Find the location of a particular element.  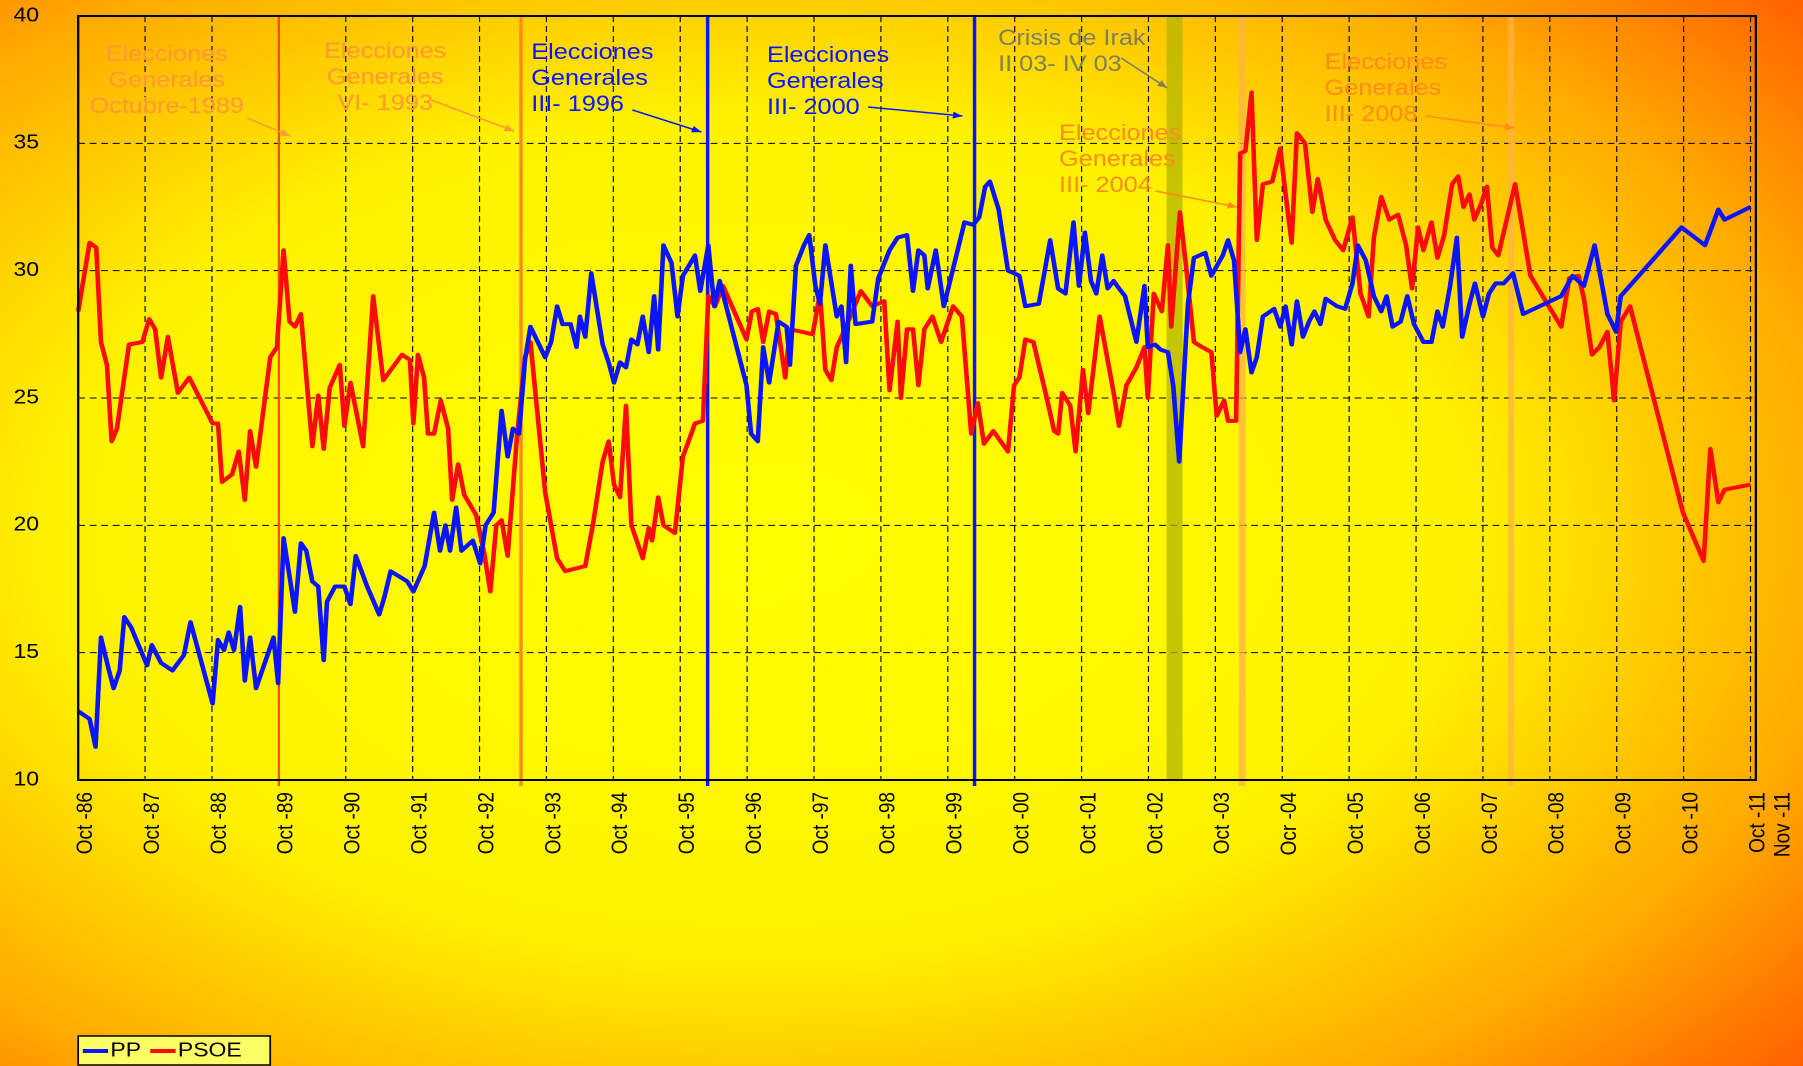

x-tick-label: Oct -91 is located at coordinates (419, 823).